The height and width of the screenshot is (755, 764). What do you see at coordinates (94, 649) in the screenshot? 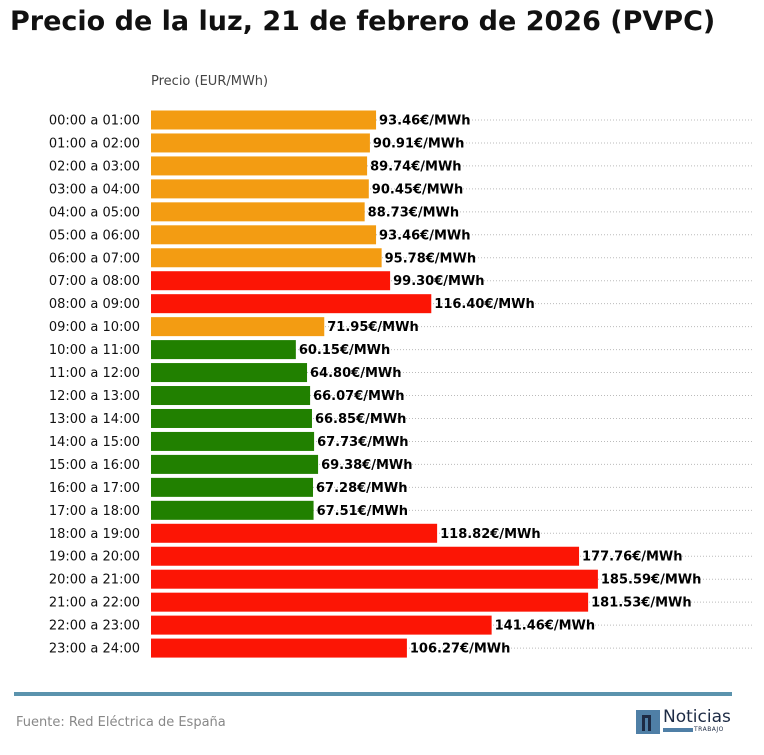
I see `y-tick-label: 23:00 a 24:00` at bounding box center [94, 649].